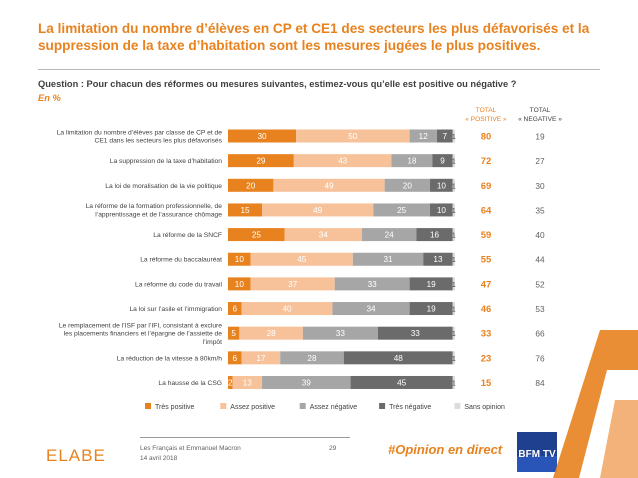 This screenshot has height=478, width=638. What do you see at coordinates (540, 334) in the screenshot?
I see `total-negative-value: 66` at bounding box center [540, 334].